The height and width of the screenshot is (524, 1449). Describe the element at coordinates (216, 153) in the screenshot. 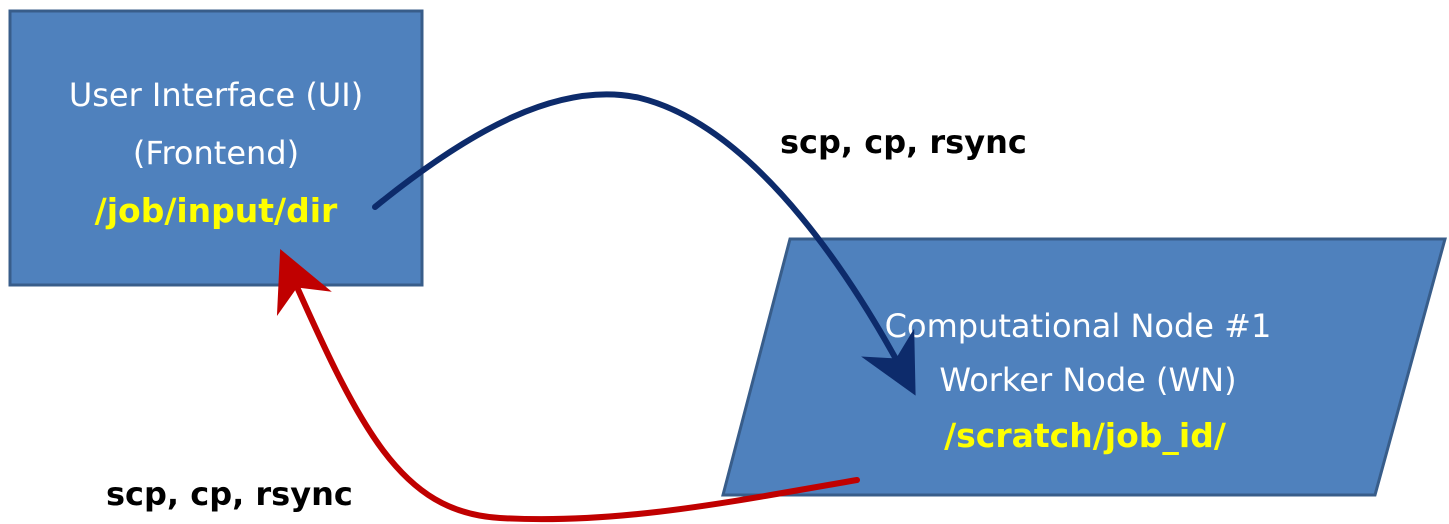

I see `ui-node-subtitle: (Frontend)` at that location.